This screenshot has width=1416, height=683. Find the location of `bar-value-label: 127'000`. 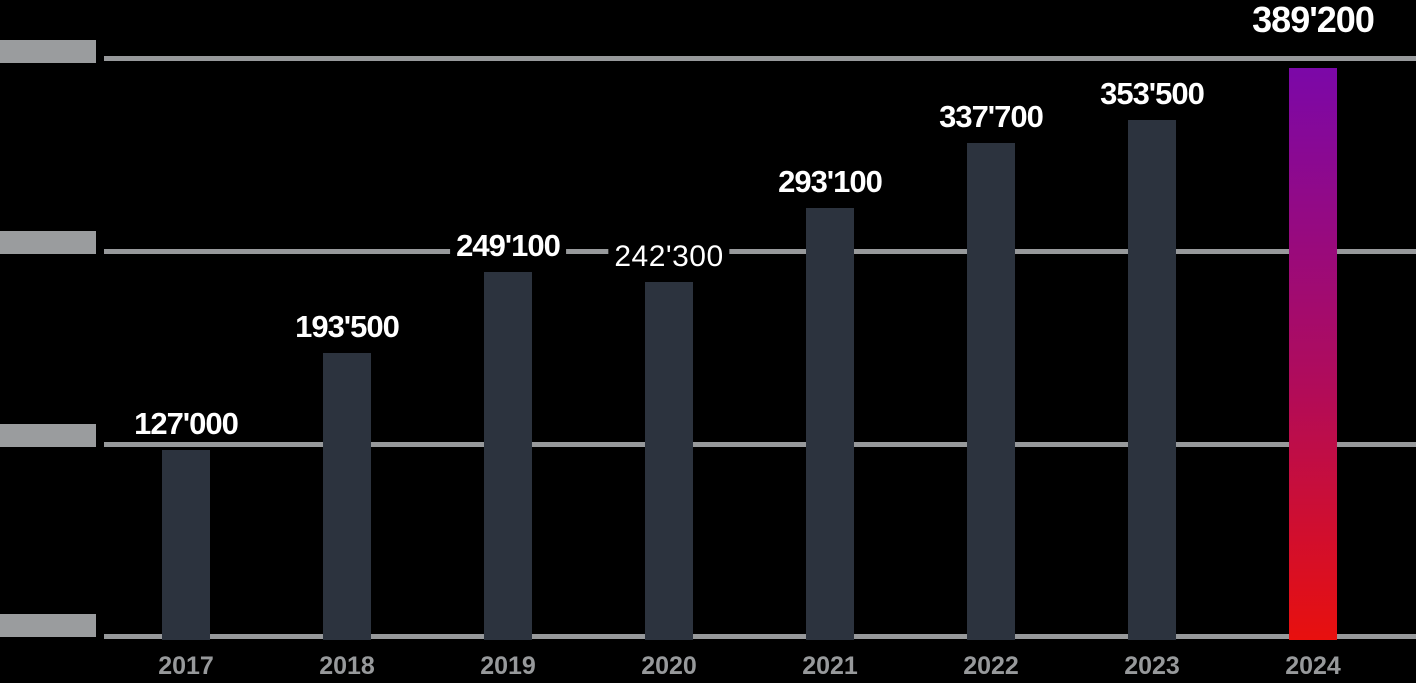

bar-value-label: 127'000 is located at coordinates (186, 423).